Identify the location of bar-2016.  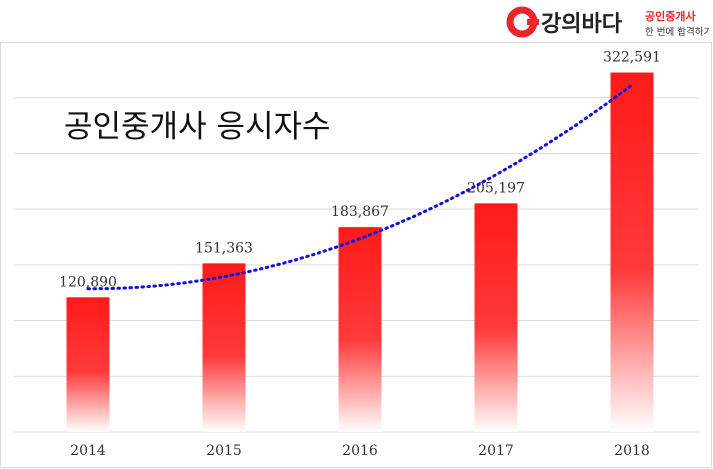
(360, 329).